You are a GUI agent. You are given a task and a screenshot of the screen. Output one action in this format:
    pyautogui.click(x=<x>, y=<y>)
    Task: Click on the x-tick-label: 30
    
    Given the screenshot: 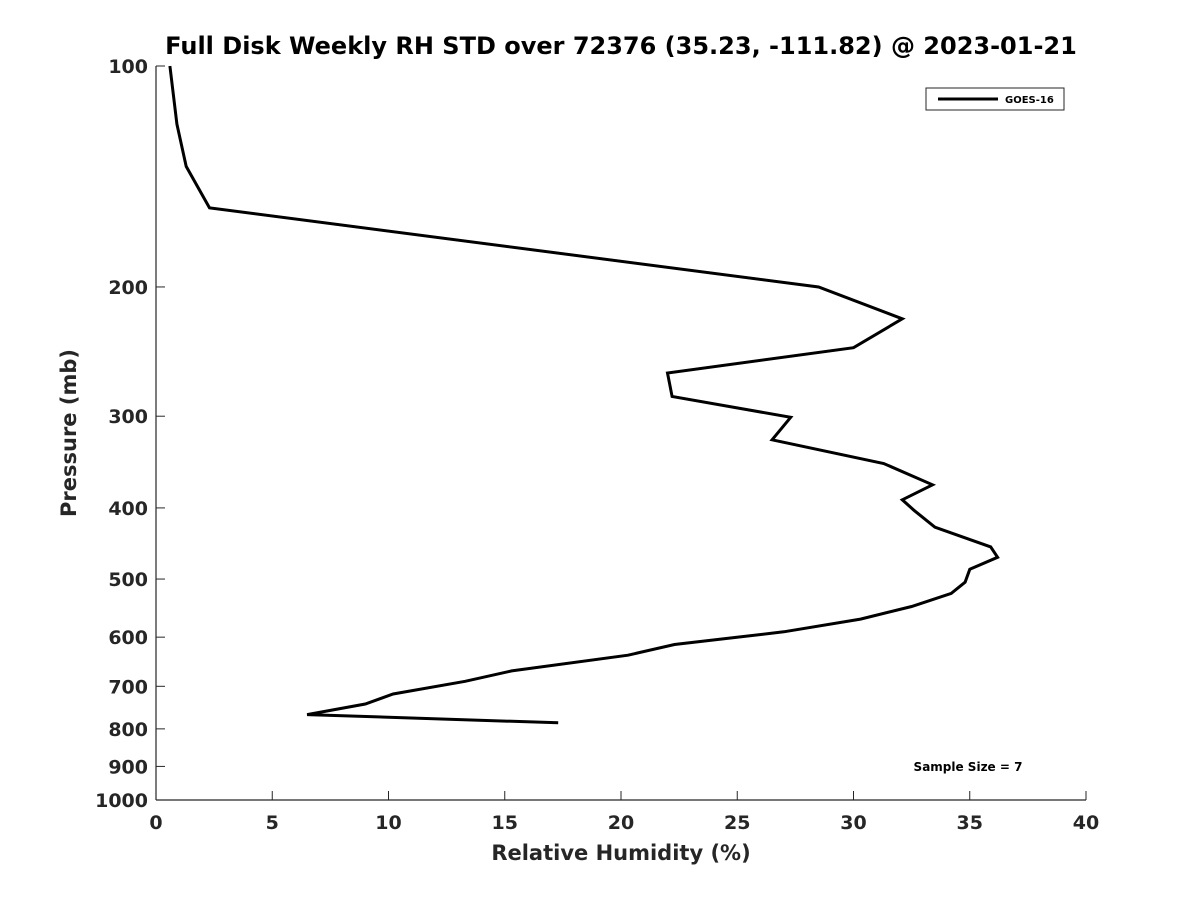 What is the action you would take?
    pyautogui.click(x=853, y=823)
    